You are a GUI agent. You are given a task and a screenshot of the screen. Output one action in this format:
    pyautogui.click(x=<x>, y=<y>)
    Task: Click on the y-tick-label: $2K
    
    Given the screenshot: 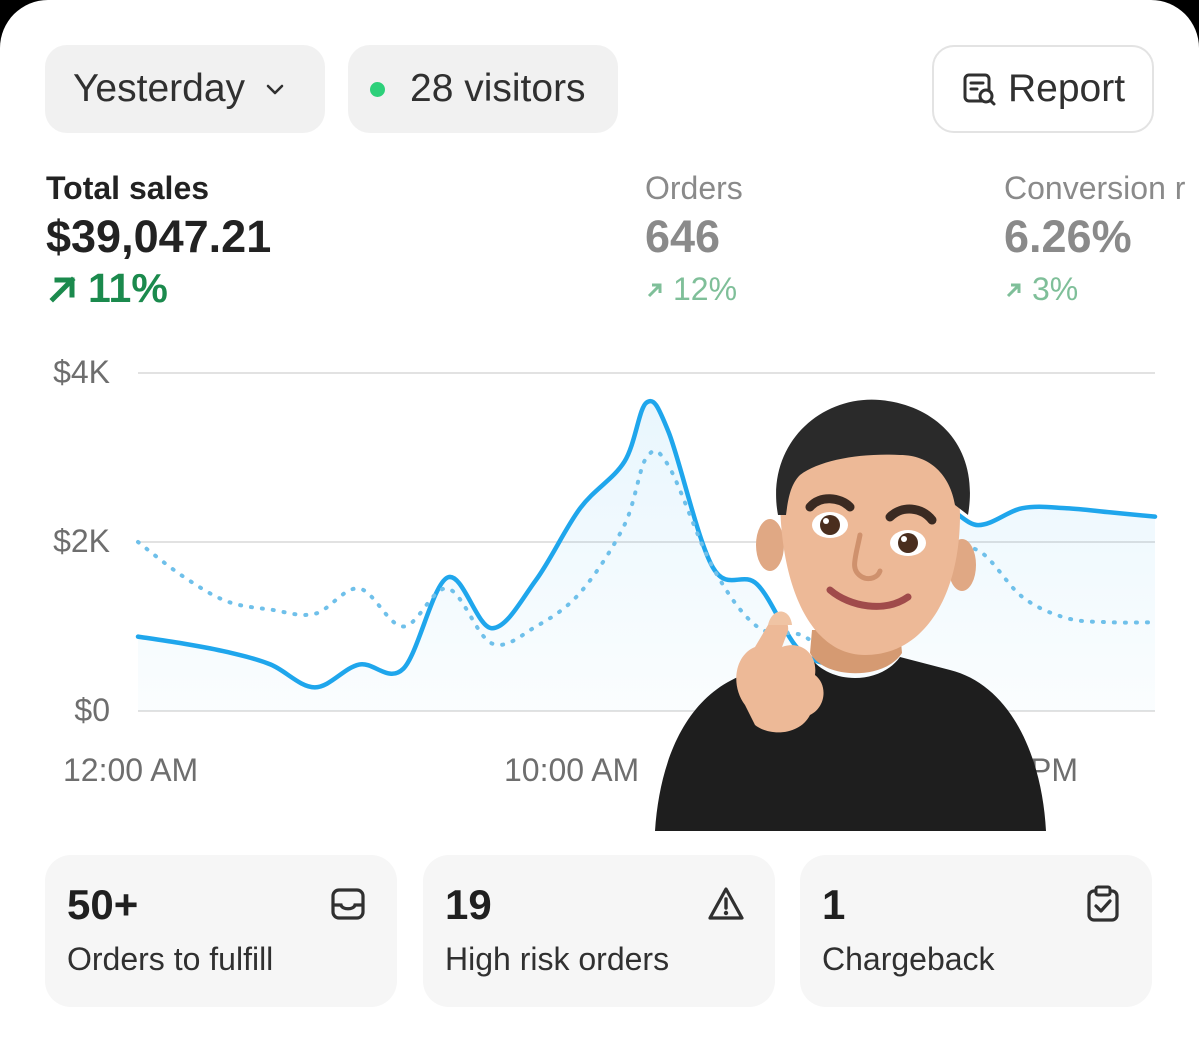 What is the action you would take?
    pyautogui.click(x=81, y=541)
    